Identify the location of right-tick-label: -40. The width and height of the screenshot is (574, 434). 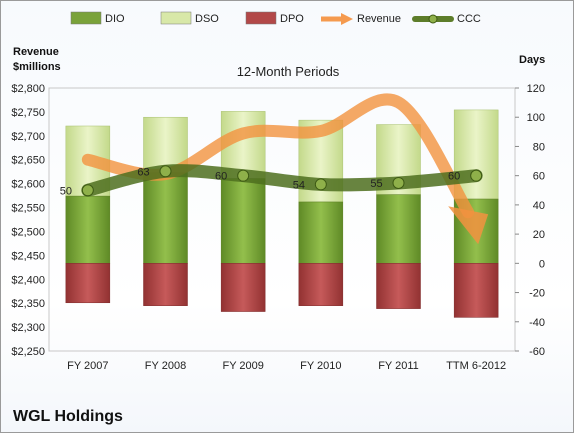
(537, 323).